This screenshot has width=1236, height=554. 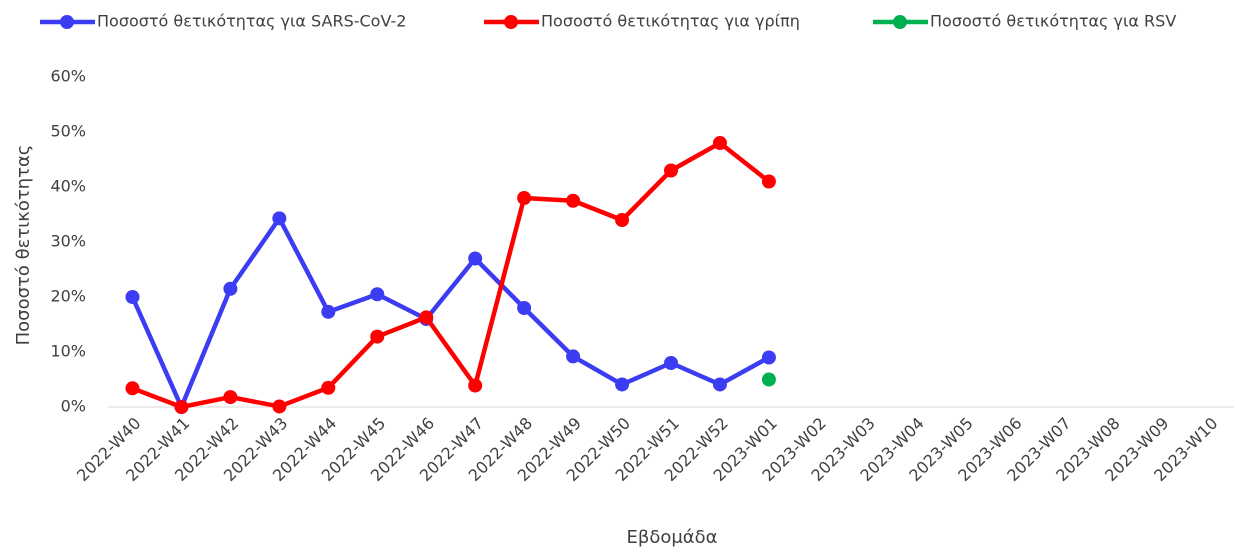 What do you see at coordinates (68, 241) in the screenshot?
I see `y-tick-label: 30%` at bounding box center [68, 241].